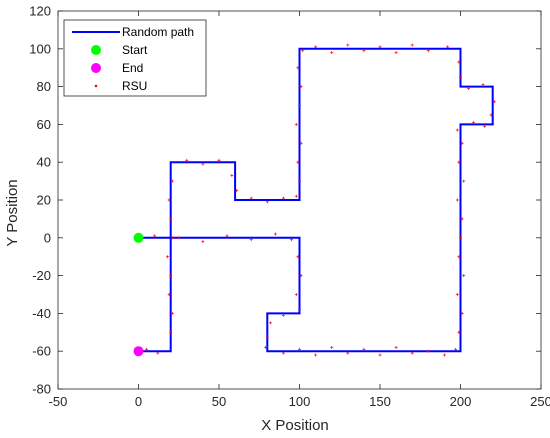  Describe the element at coordinates (47, 237) in the screenshot. I see `y-tick-label: 0` at that location.